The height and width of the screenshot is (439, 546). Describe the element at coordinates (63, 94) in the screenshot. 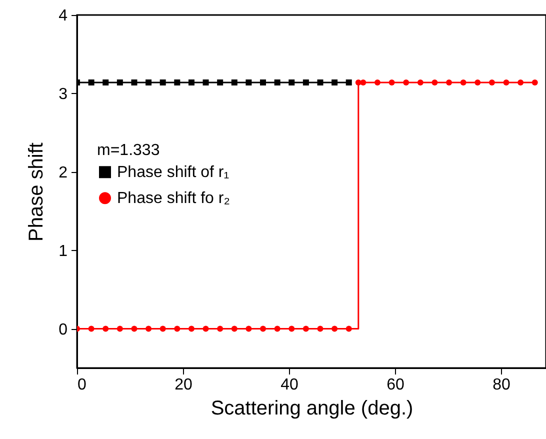

I see `y-tick-label: 3` at that location.